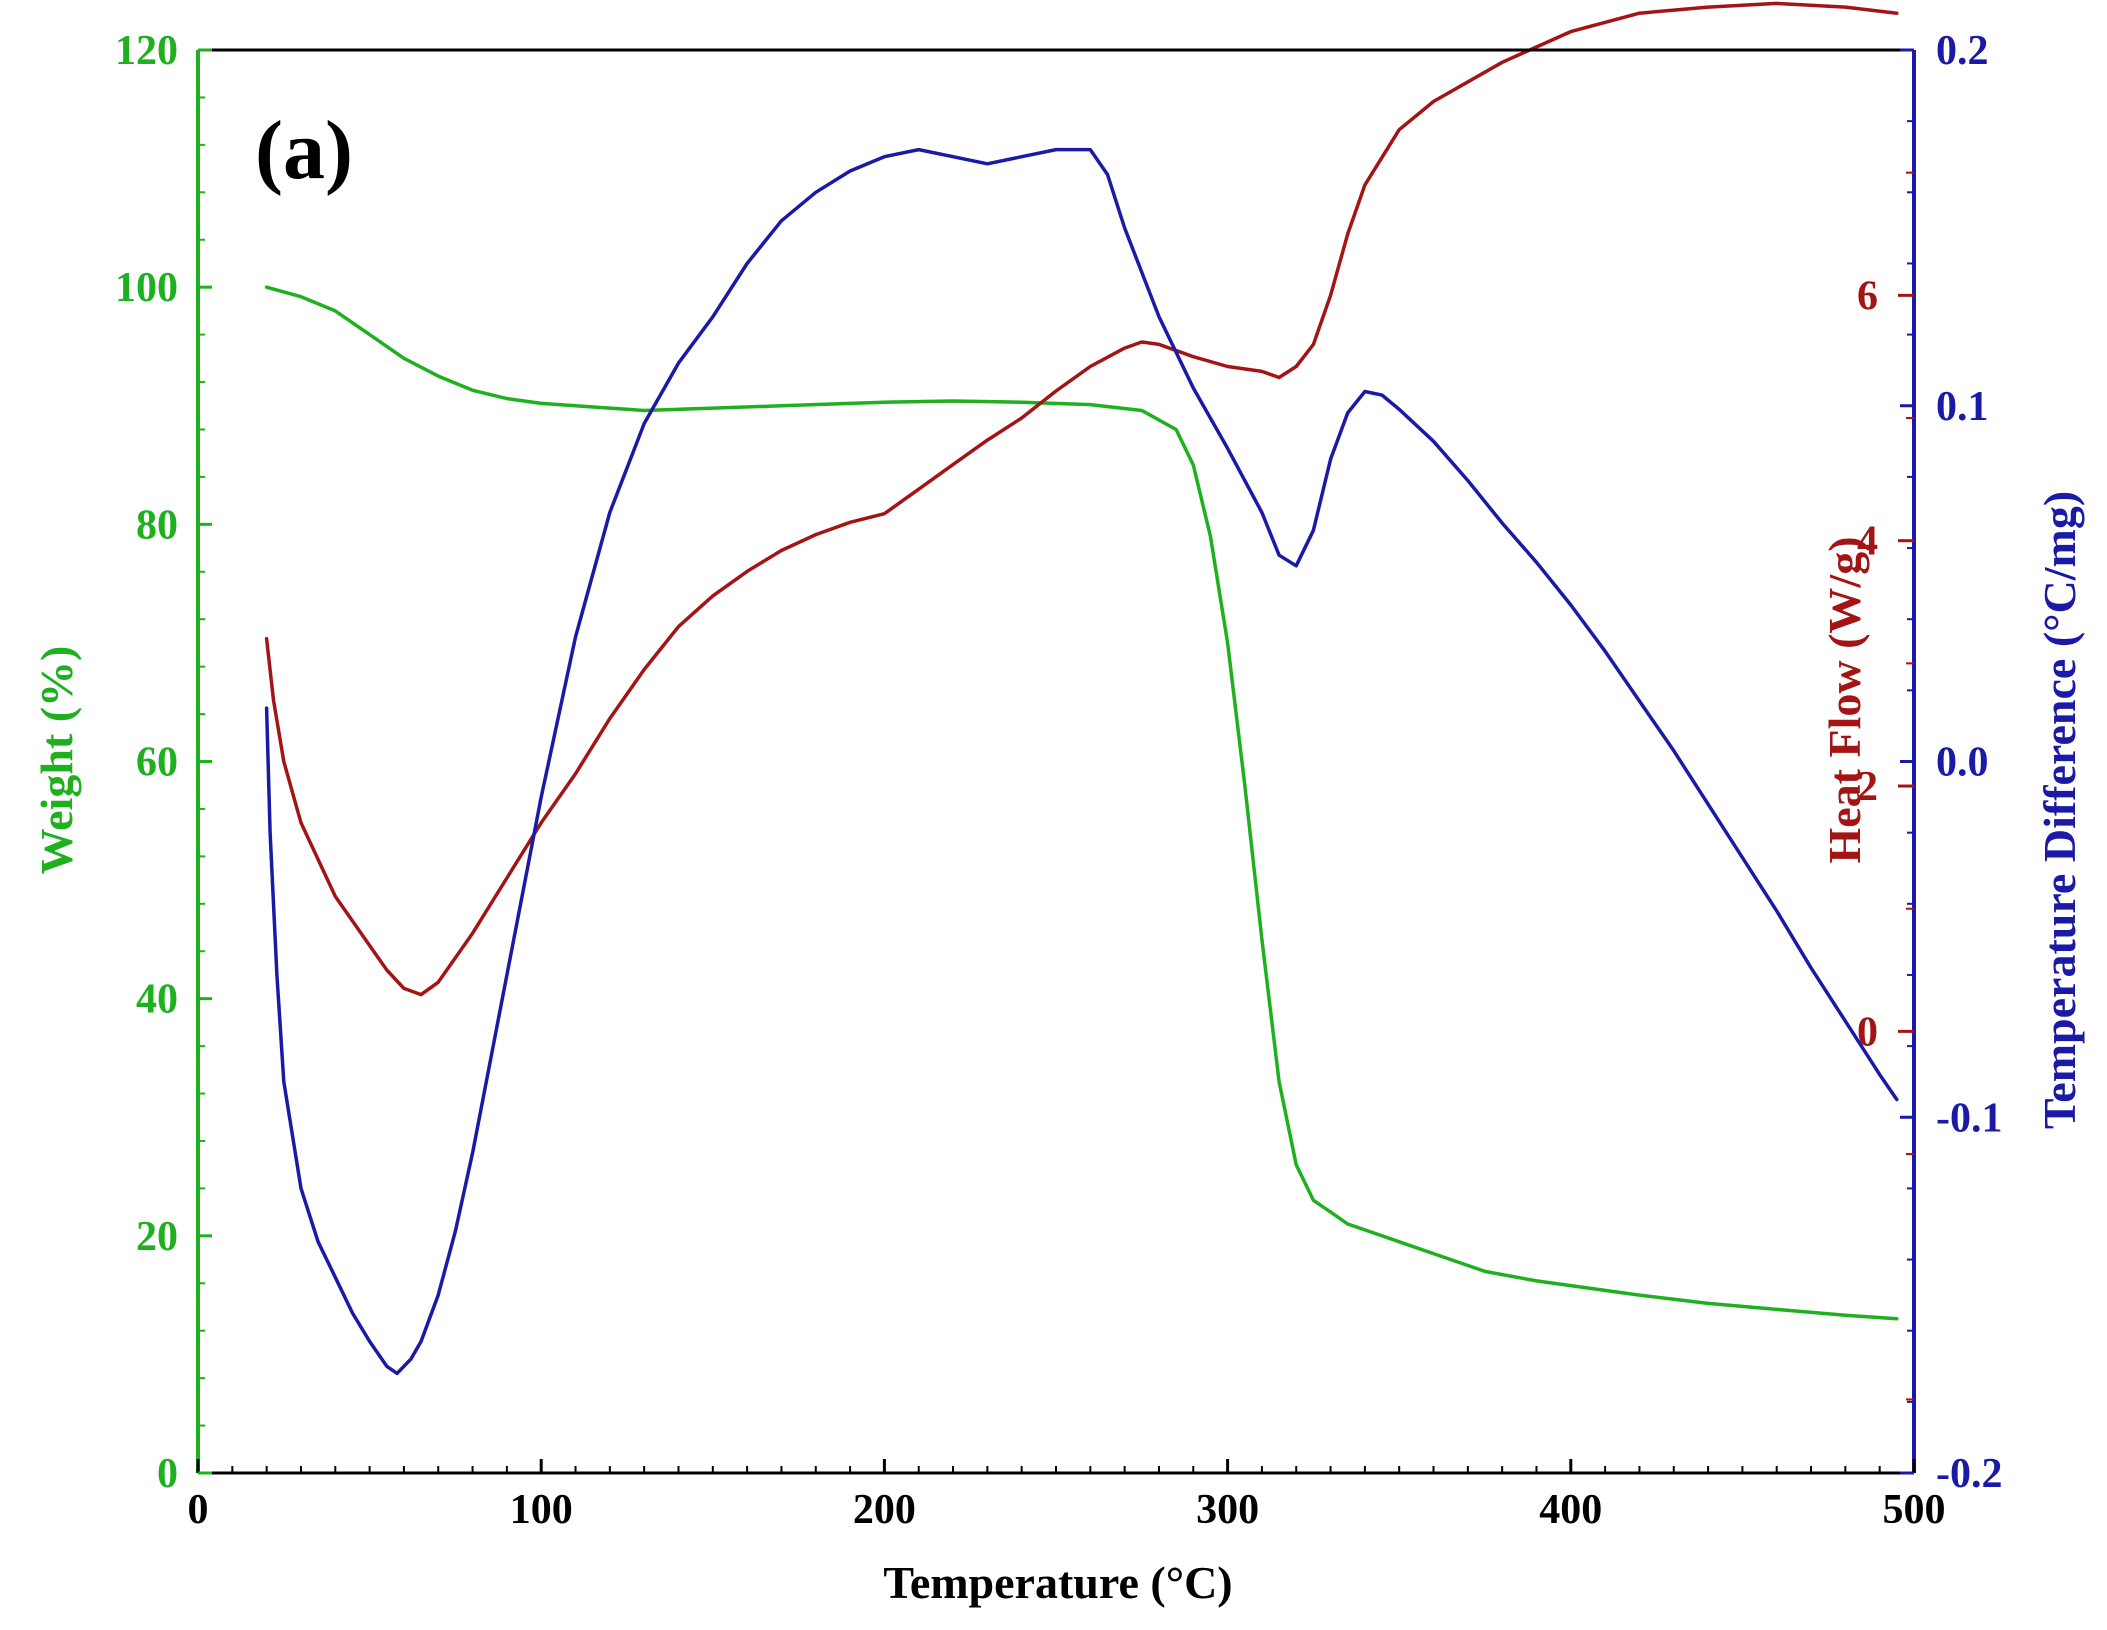 This screenshot has height=1630, width=2107. Describe the element at coordinates (198, 1510) in the screenshot. I see `x-tick-label: 0` at that location.